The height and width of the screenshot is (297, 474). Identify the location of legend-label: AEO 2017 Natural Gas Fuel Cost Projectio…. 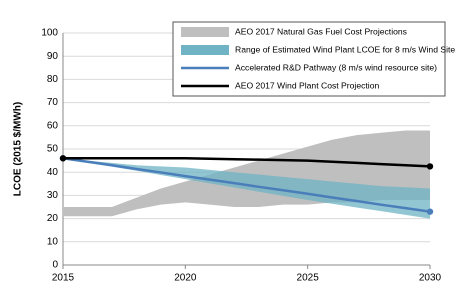
(321, 31).